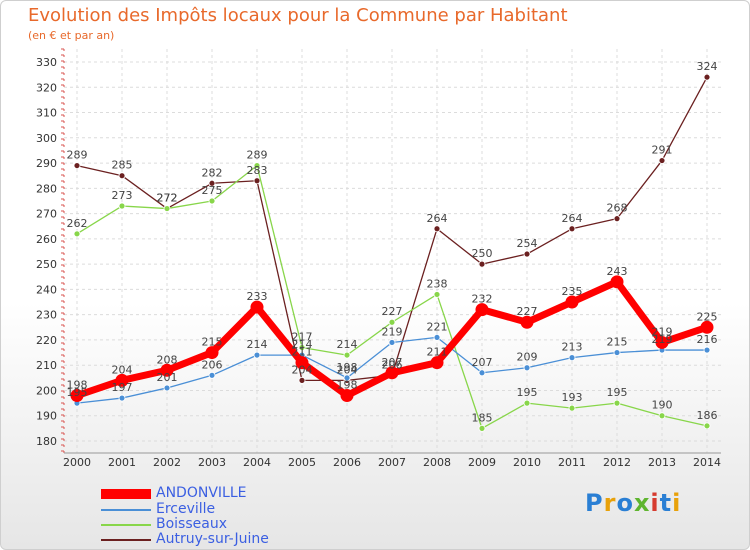 This screenshot has height=550, width=750. What do you see at coordinates (212, 183) in the screenshot?
I see `point-autruy-sur-juine-2003` at bounding box center [212, 183].